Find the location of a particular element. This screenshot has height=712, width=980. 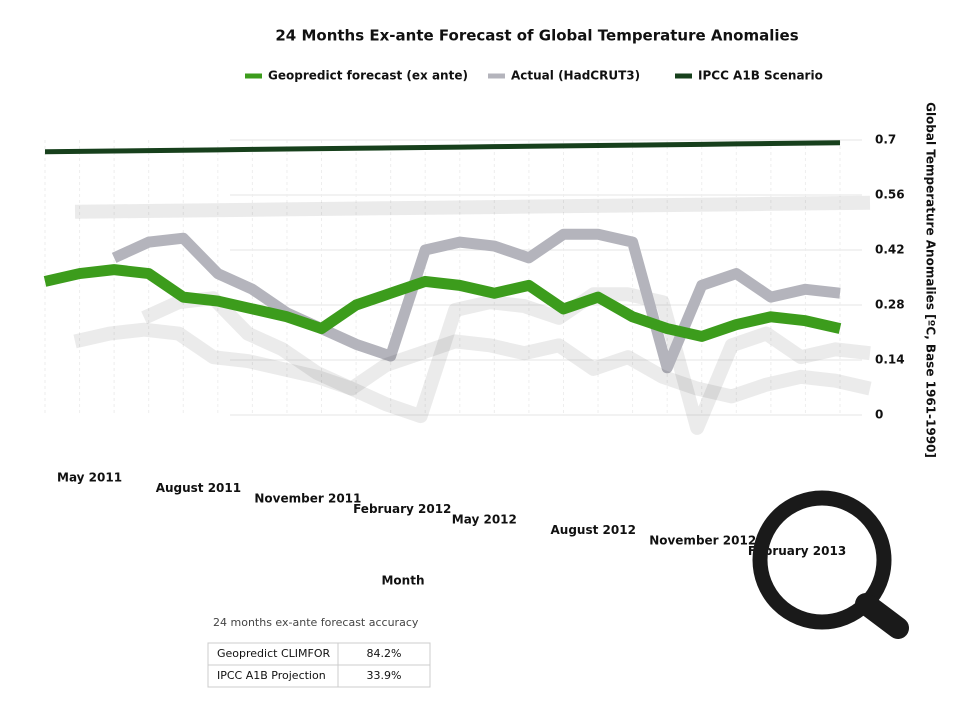

y-tick-label: 0.56 is located at coordinates (890, 195).